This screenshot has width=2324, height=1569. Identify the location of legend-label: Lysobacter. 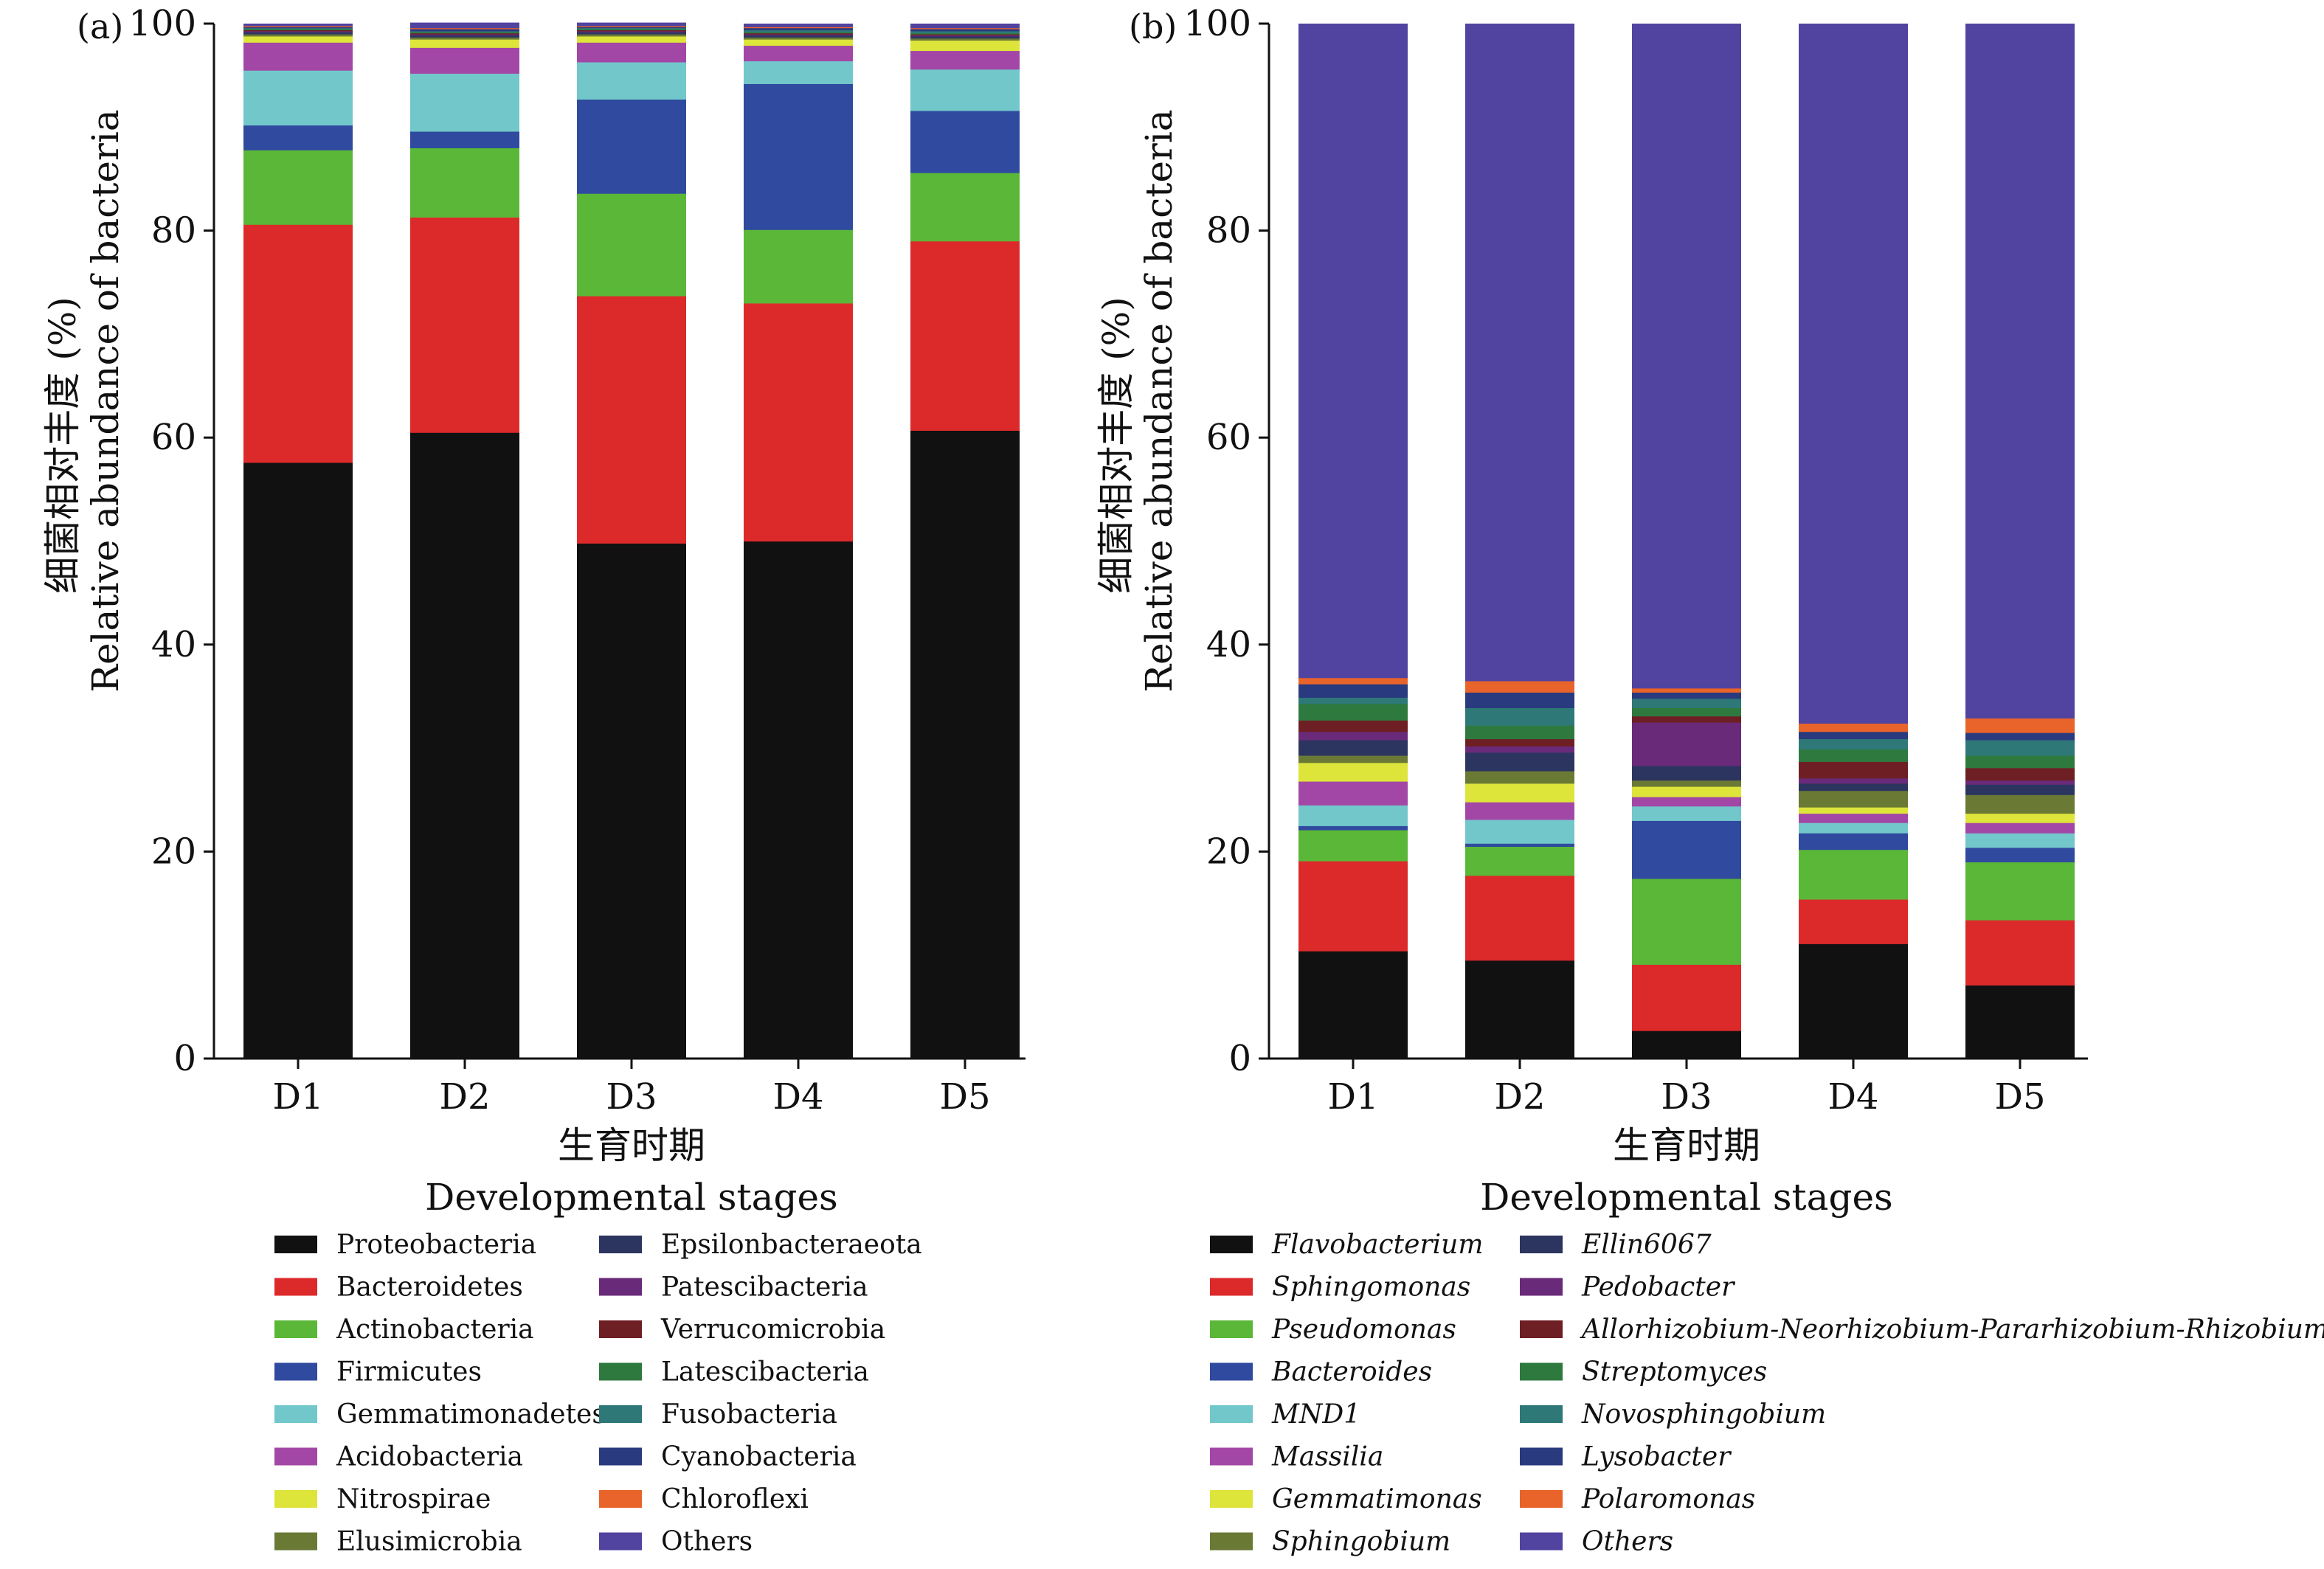
(1656, 1457).